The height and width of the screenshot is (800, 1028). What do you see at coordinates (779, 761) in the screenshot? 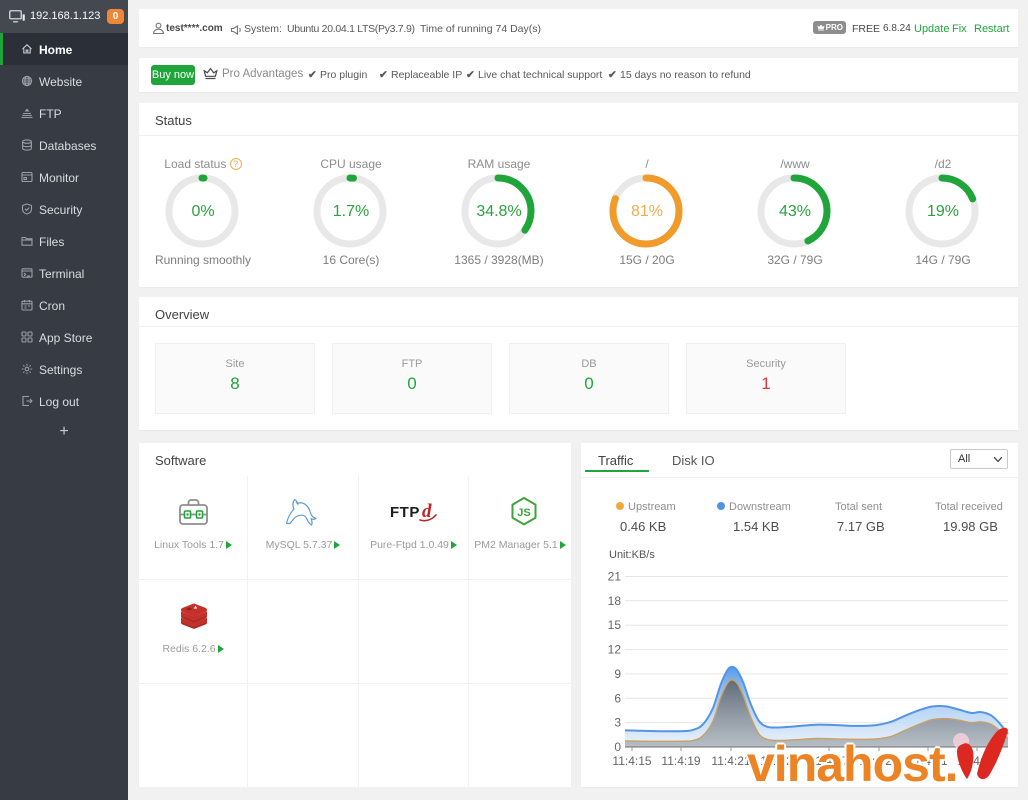
I see `svg-text: 11:4:24` at bounding box center [779, 761].